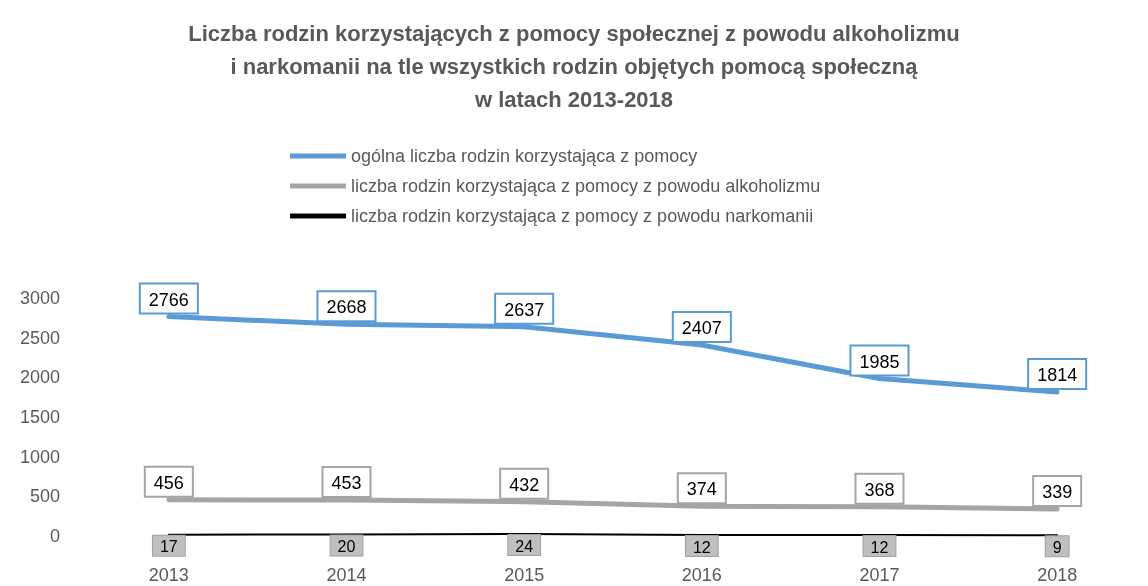  What do you see at coordinates (1057, 547) in the screenshot?
I see `data-label: 9` at bounding box center [1057, 547].